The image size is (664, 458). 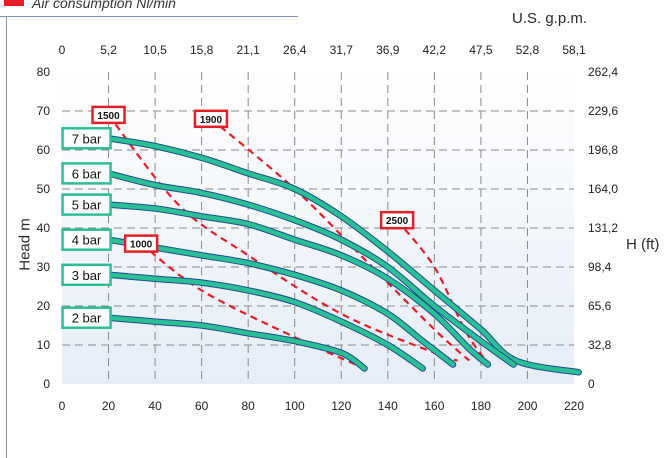 What do you see at coordinates (62, 50) in the screenshot?
I see `x-top-tick-label: 0` at bounding box center [62, 50].